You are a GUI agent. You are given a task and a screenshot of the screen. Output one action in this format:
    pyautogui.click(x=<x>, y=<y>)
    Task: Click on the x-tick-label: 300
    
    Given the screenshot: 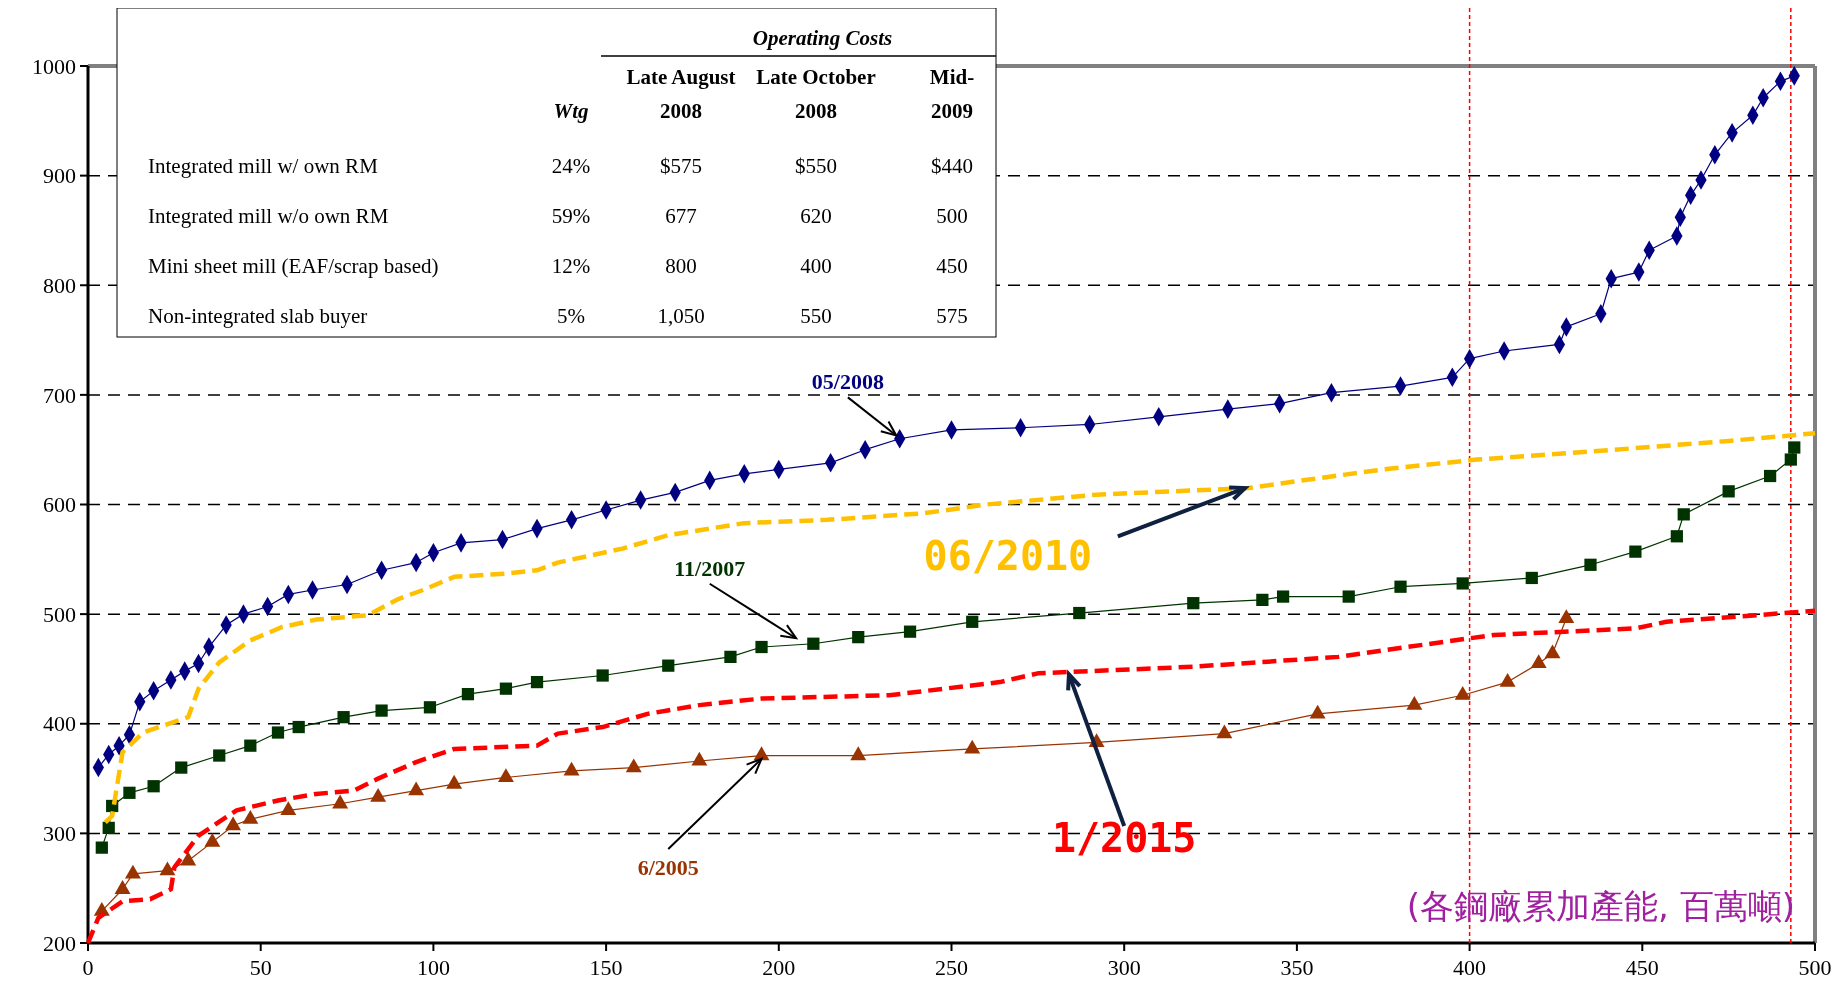 What is the action you would take?
    pyautogui.click(x=1124, y=967)
    